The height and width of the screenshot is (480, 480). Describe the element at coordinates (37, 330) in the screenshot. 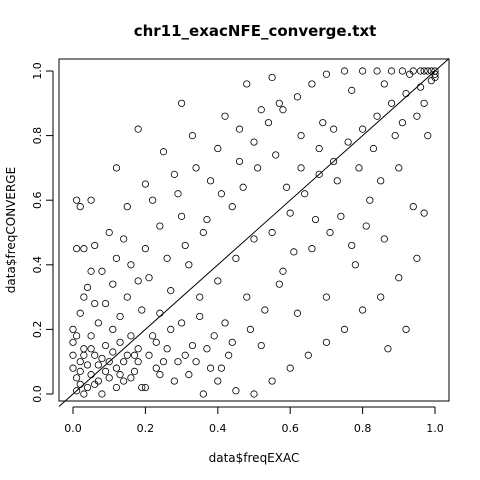

I see `y-tick-label: 0.2` at that location.